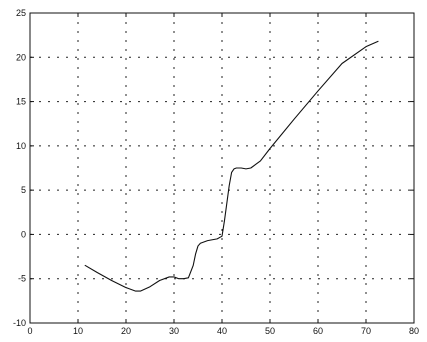 This screenshot has height=342, width=427. What do you see at coordinates (22, 279) in the screenshot?
I see `y-tick-label: -5` at bounding box center [22, 279].